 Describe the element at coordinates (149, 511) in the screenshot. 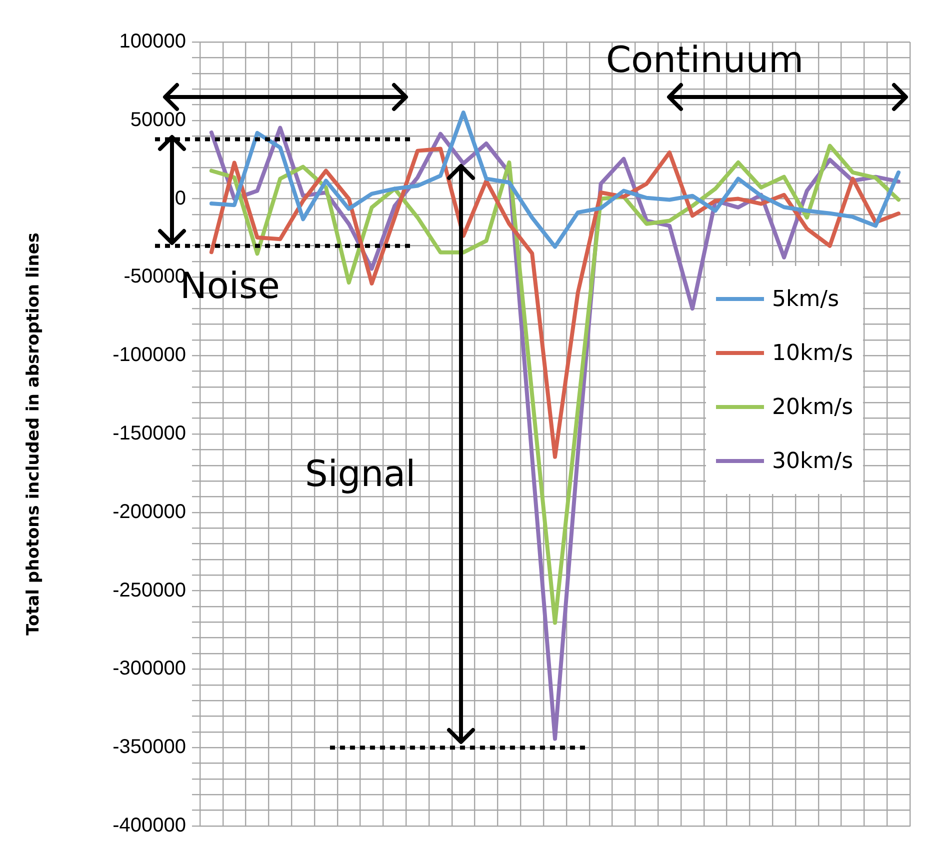

I see `y-tick-label: -200000` at that location.